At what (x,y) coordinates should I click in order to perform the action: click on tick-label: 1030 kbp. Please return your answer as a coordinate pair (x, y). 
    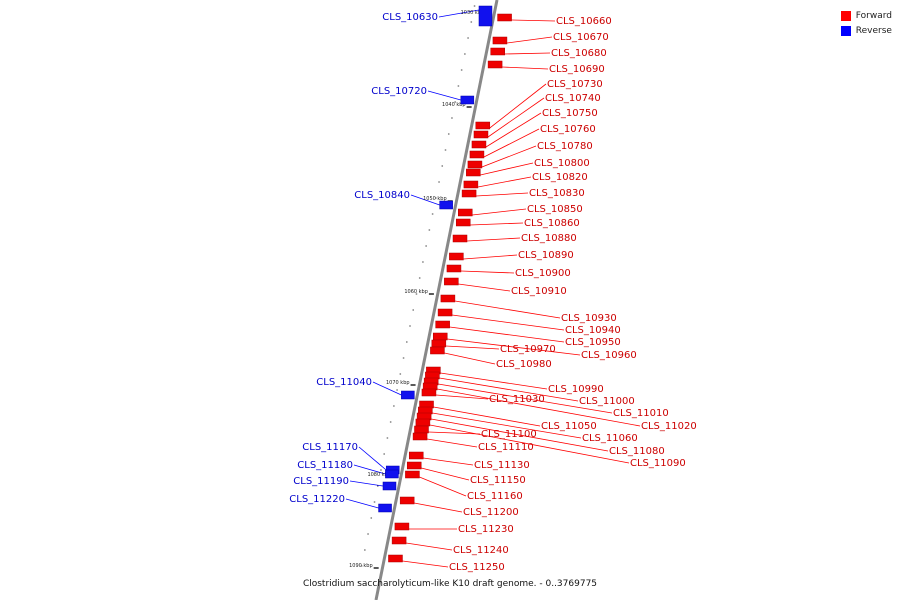
    Looking at the image, I should click on (473, 13).